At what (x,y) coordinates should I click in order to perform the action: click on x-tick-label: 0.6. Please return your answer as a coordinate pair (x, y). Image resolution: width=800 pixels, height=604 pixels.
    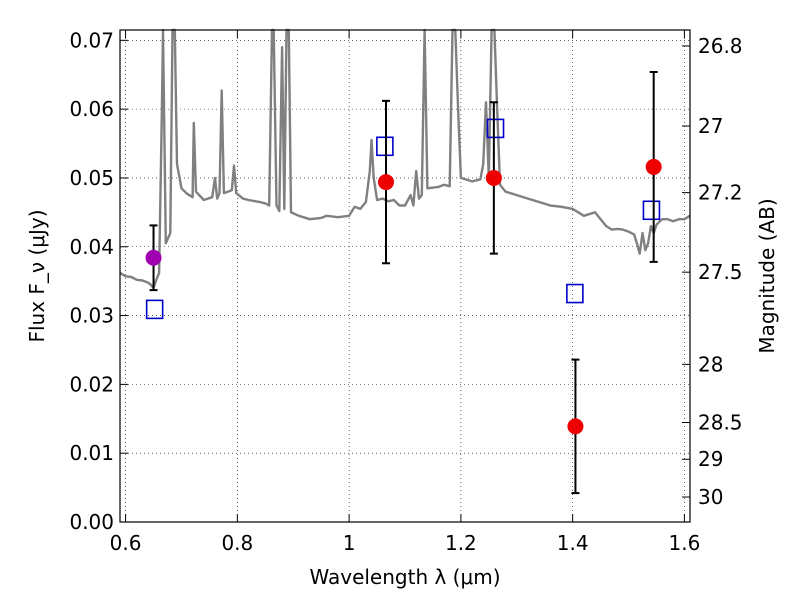
    Looking at the image, I should click on (126, 543).